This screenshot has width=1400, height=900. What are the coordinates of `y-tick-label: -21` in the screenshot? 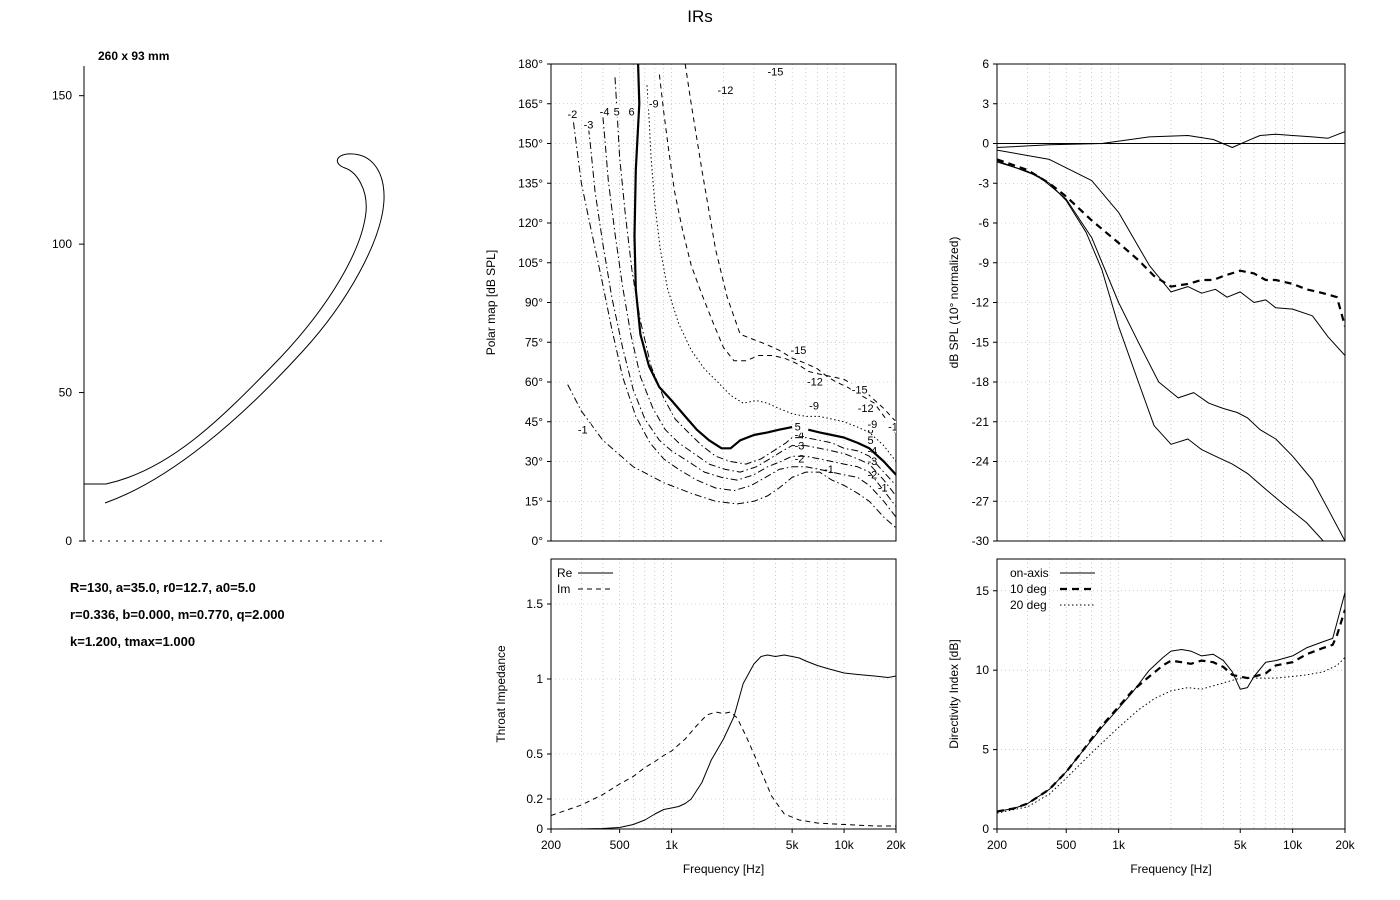 It's located at (981, 422).